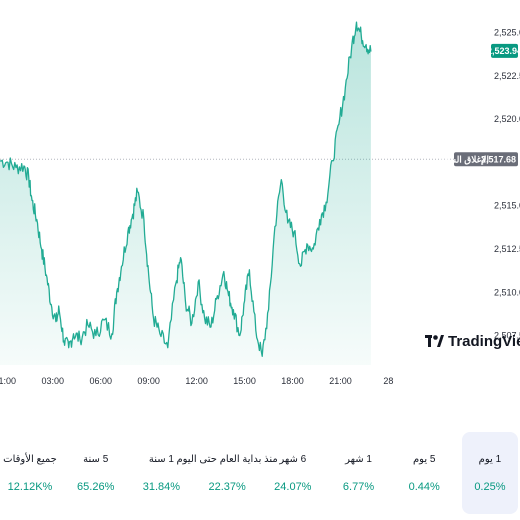 The height and width of the screenshot is (520, 520). Describe the element at coordinates (30, 473) in the screenshot. I see `period-tab: جميع الأوقات 12.12K%` at that location.